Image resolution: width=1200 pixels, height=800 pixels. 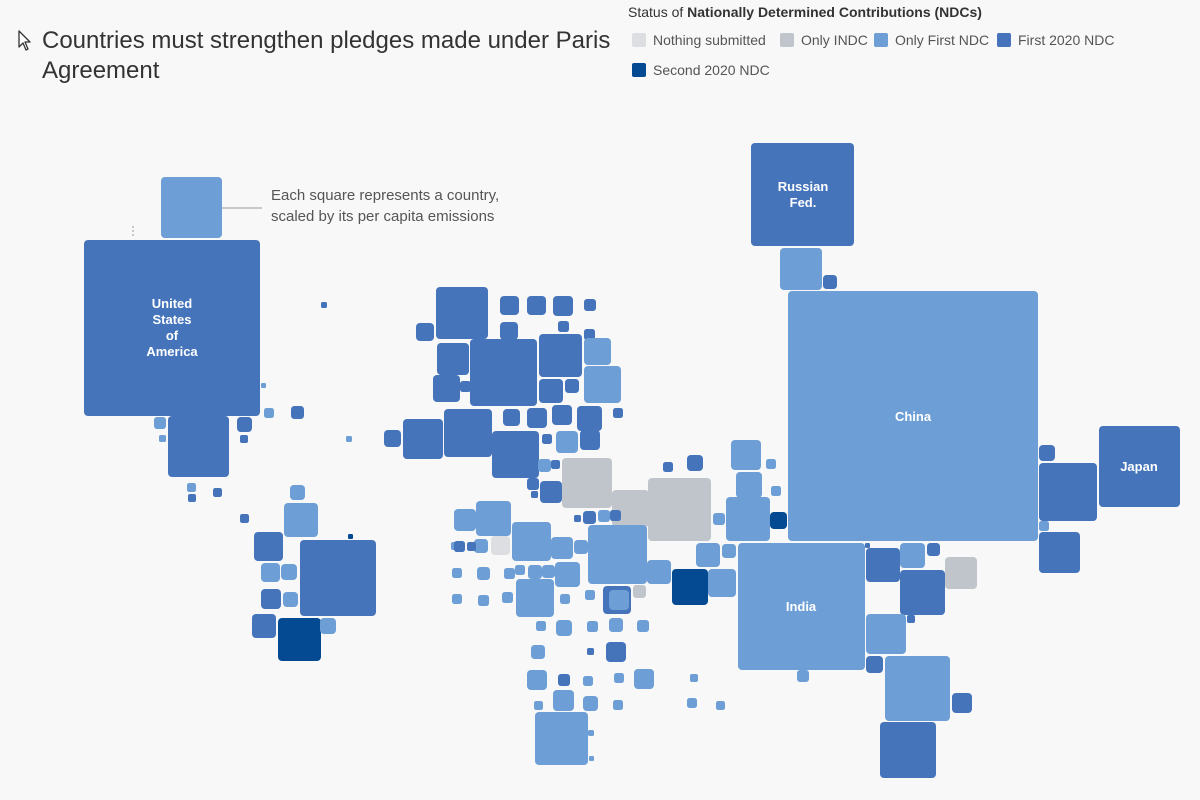 I want to click on country-square-india, so click(x=801, y=606).